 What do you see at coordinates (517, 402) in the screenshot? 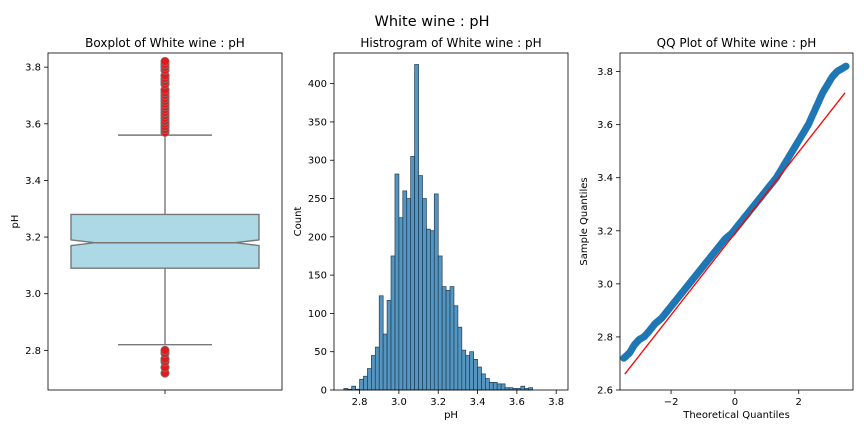
I see `x-tick-label: 3.6` at bounding box center [517, 402].